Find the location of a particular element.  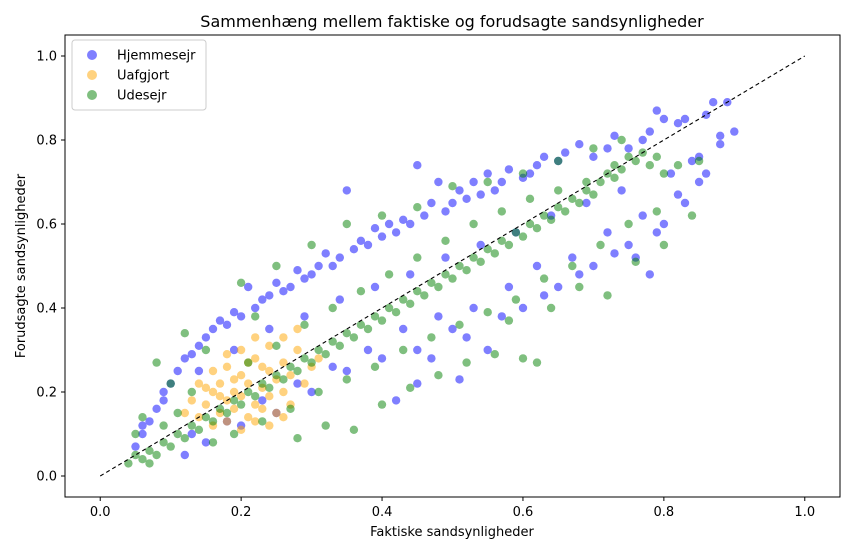

legend-box is located at coordinates (139, 75).